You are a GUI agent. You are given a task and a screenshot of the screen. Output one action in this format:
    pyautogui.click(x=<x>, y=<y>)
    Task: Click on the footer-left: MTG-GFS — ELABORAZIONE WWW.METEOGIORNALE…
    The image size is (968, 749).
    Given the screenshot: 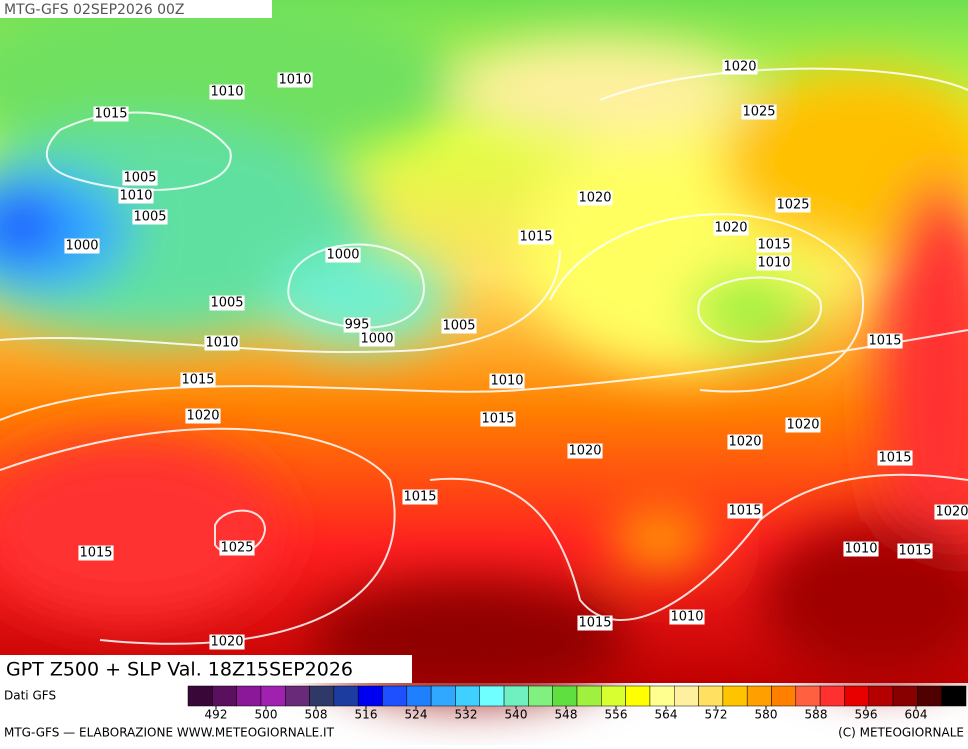 What is the action you would take?
    pyautogui.click(x=169, y=733)
    